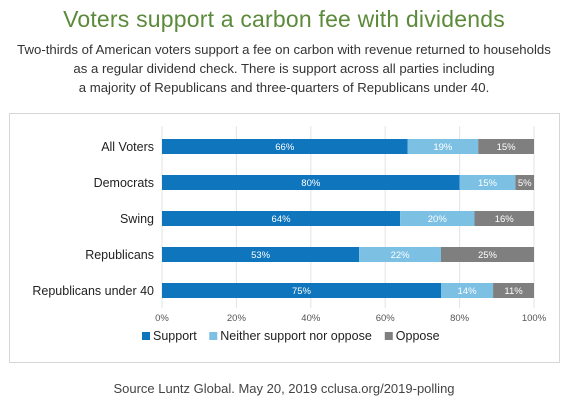  I want to click on data-label: 16%, so click(505, 219).